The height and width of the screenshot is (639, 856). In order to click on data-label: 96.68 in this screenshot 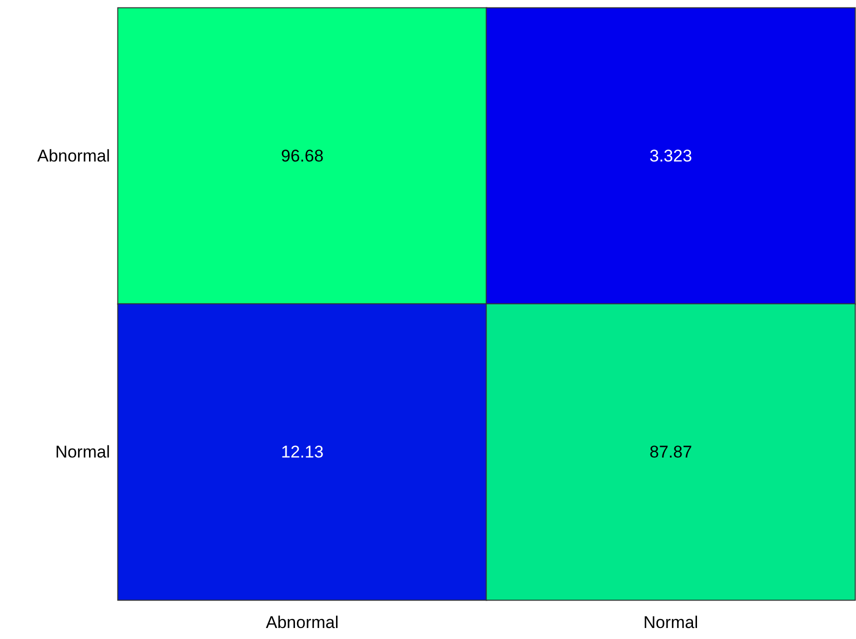, I will do `click(302, 156)`.